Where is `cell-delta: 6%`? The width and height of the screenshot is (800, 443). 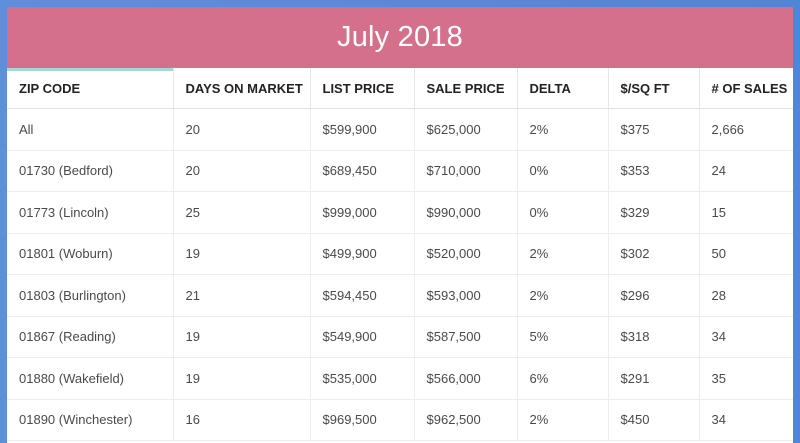 cell-delta: 6% is located at coordinates (563, 378).